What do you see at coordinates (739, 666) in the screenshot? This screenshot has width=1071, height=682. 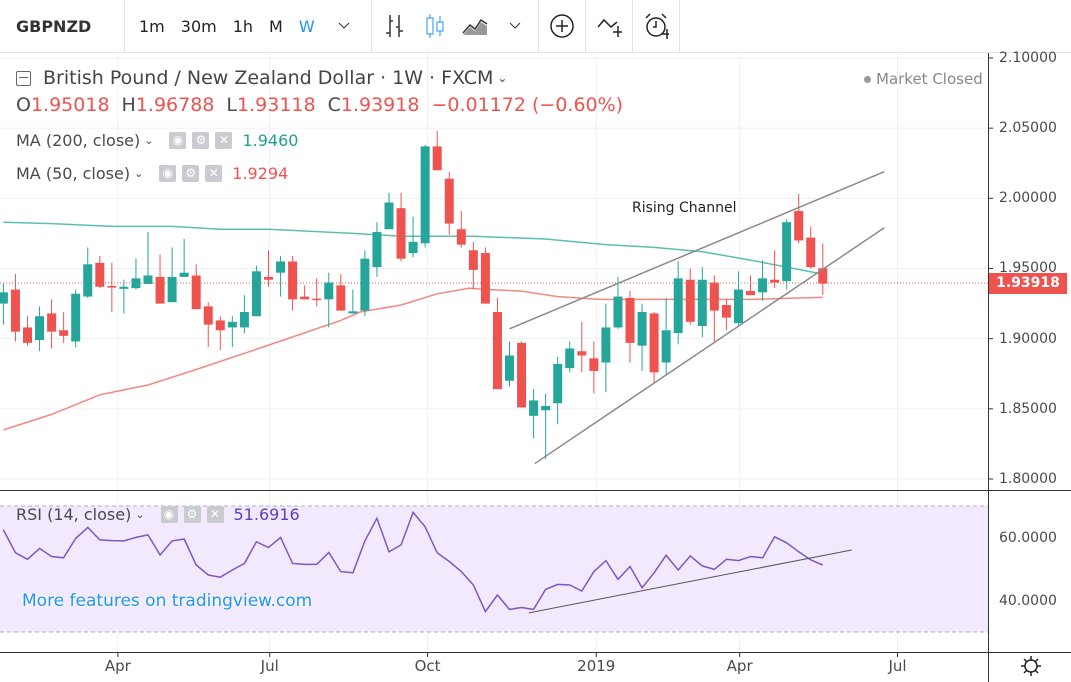 I see `time-label: Apr` at bounding box center [739, 666].